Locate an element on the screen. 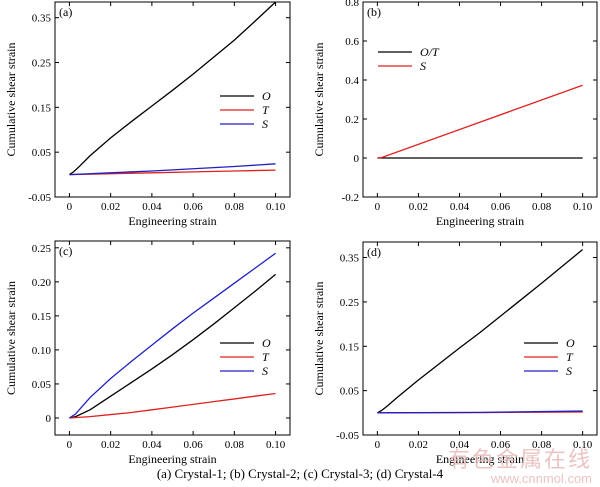 This screenshot has width=600, height=487. y-tick-label: 0.2 is located at coordinates (352, 120).